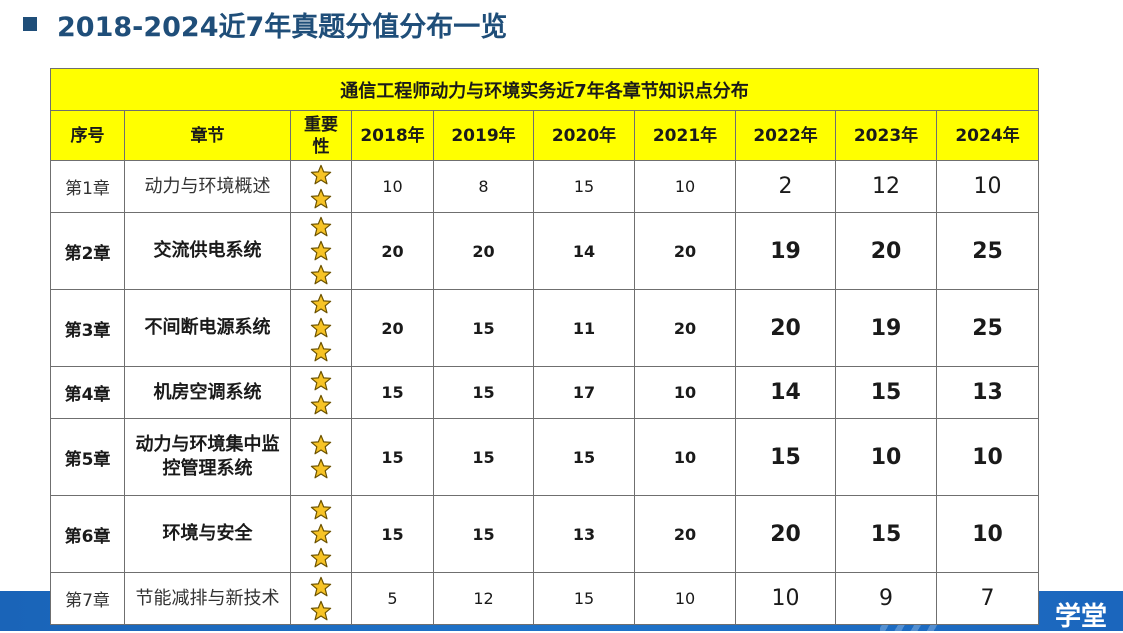 This screenshot has height=633, width=1123. I want to click on chapter-name: 节能减排与新技术, so click(207, 598).